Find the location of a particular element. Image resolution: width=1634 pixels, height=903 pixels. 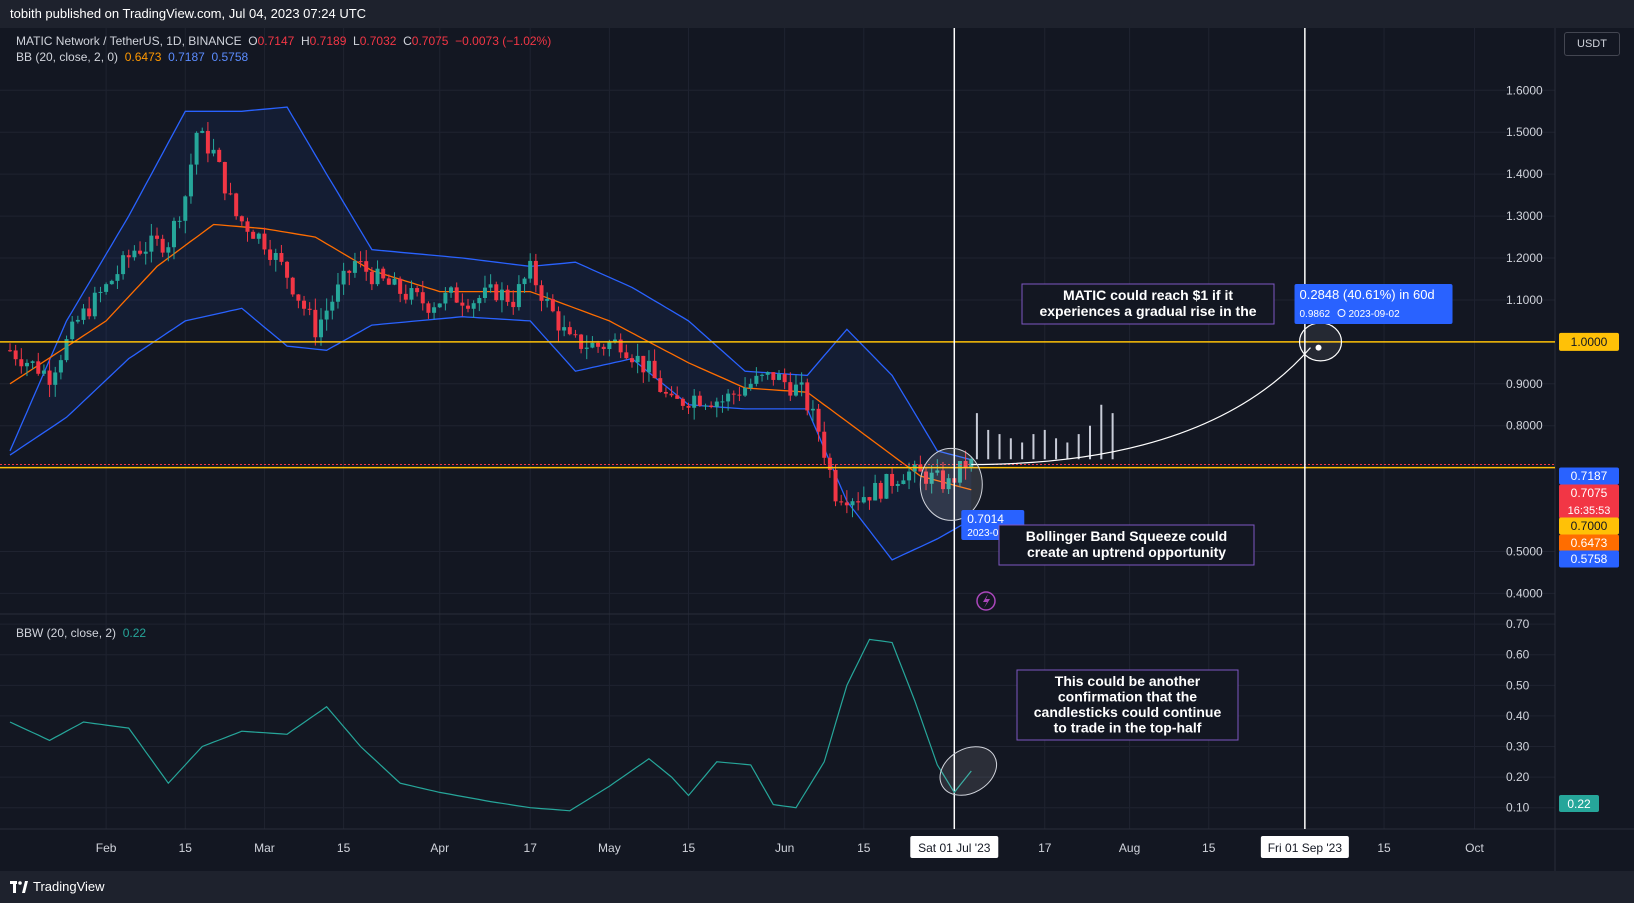

currency-selector: USDT is located at coordinates (1592, 44).